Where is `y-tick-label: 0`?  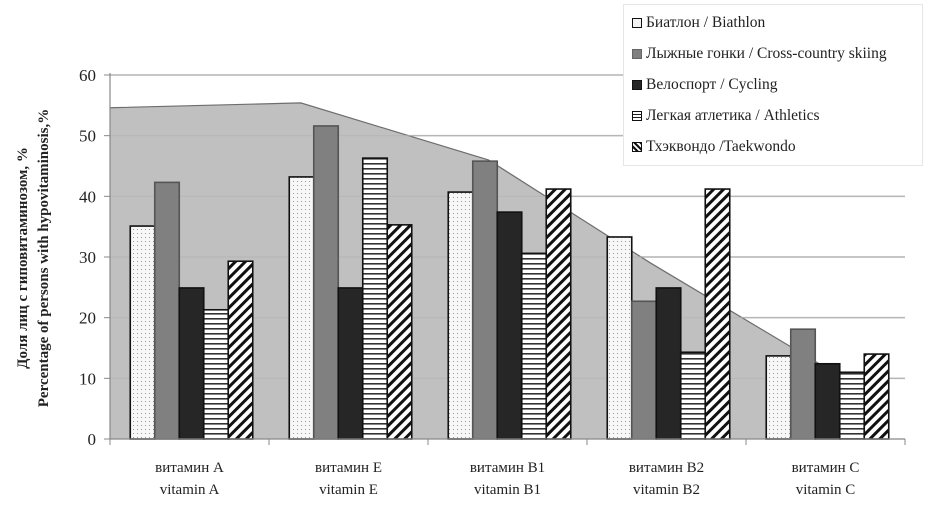
y-tick-label: 0 is located at coordinates (92, 439).